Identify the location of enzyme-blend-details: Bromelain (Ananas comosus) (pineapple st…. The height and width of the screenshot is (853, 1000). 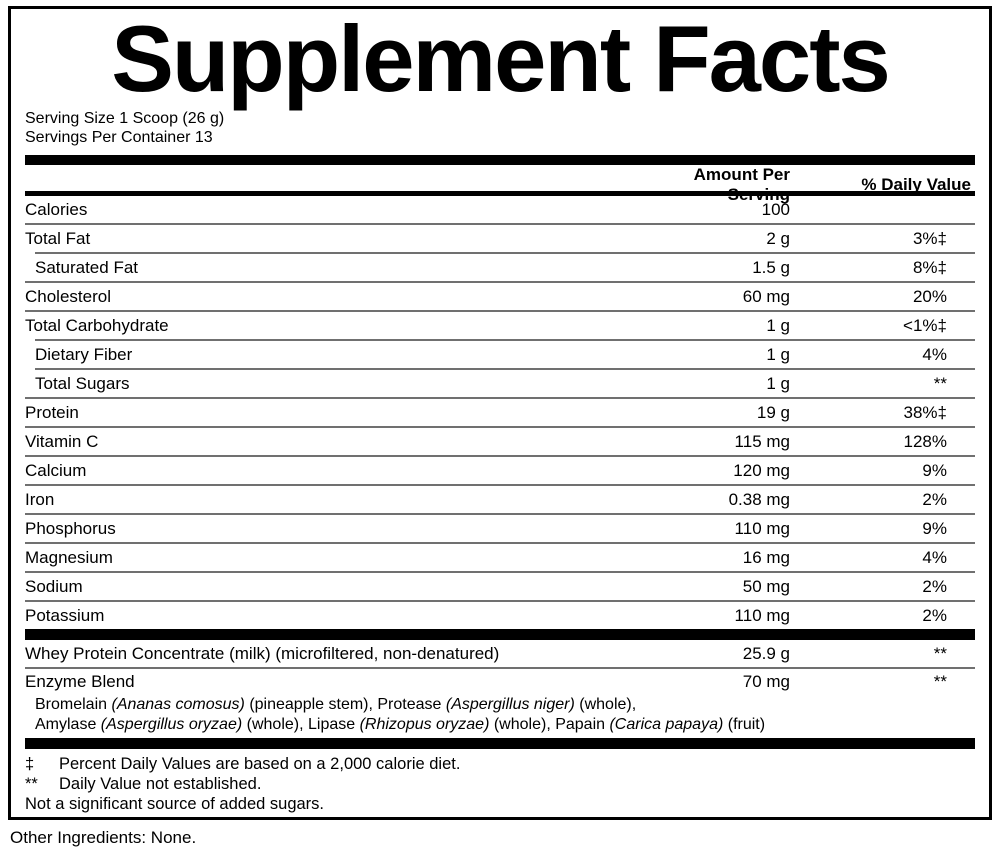
(500, 716).